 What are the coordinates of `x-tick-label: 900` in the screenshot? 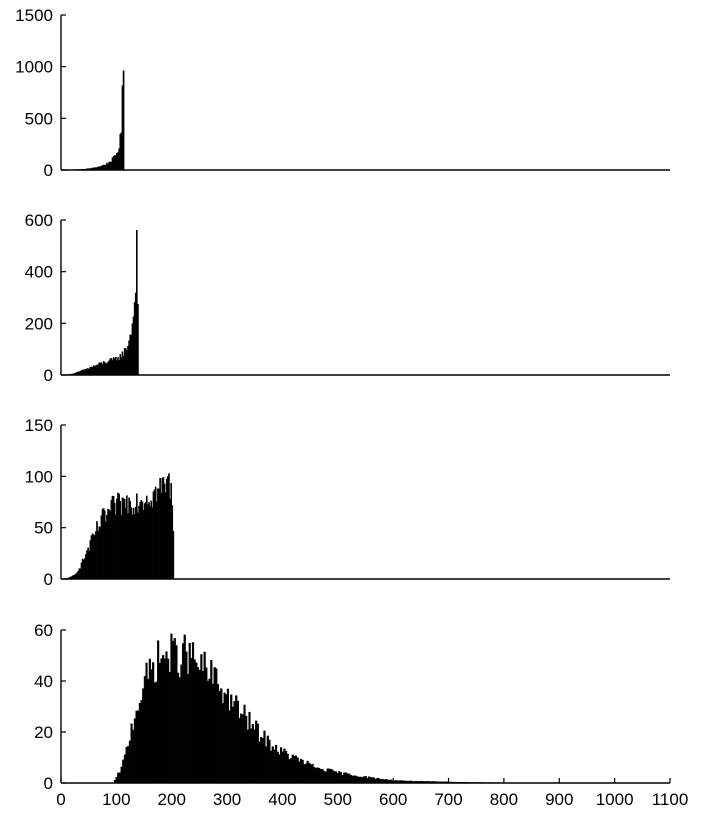 It's located at (559, 799).